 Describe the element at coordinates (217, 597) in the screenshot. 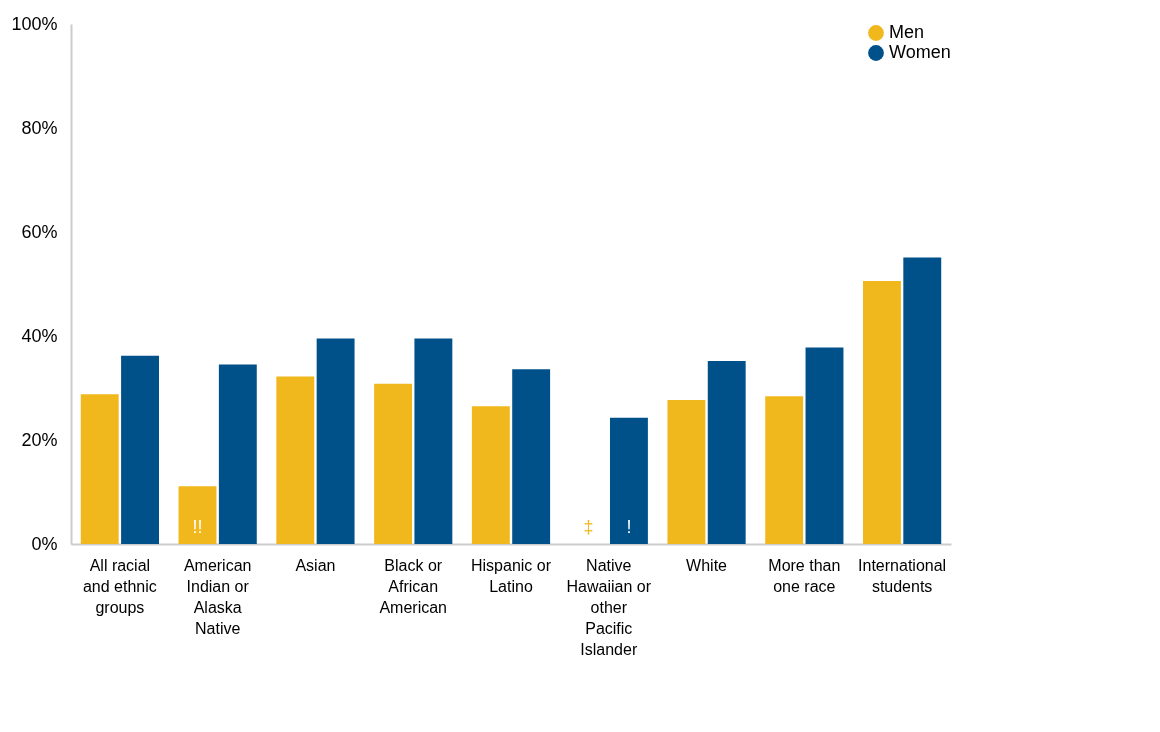

I see `x-tick-label: American Indian or Alaska Native` at that location.